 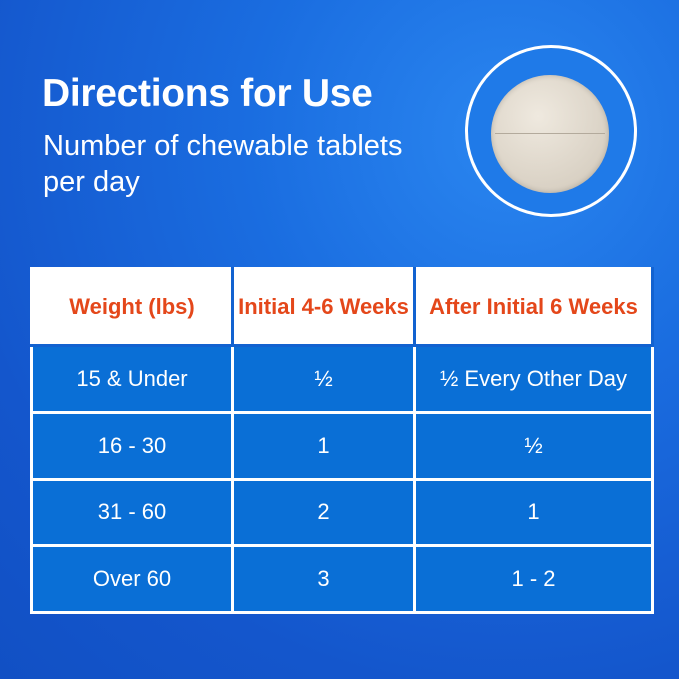 What do you see at coordinates (533, 579) in the screenshot?
I see `table-cell: 1 - 2` at bounding box center [533, 579].